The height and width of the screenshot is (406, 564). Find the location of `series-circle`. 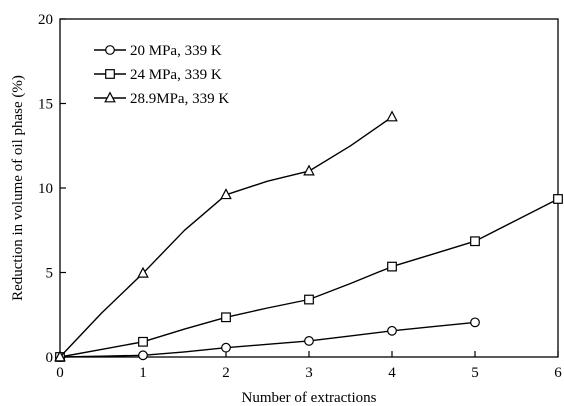

series-circle is located at coordinates (267, 339).